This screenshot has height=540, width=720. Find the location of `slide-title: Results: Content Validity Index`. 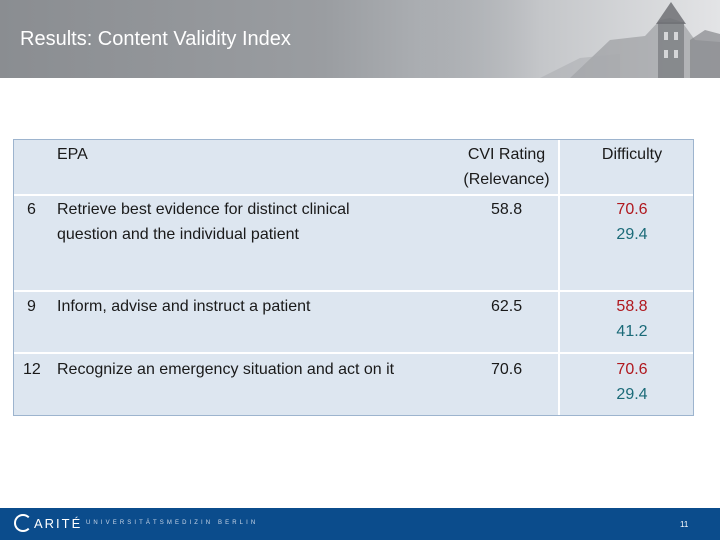

slide-title: Results: Content Validity Index is located at coordinates (155, 39).